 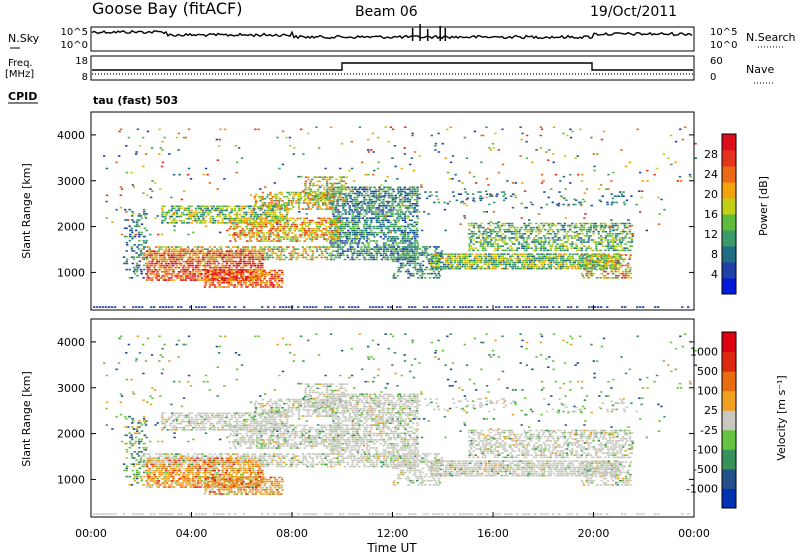 What do you see at coordinates (720, 214) in the screenshot?
I see `power-colorbar: 28 24 20 16 12 8 4` at bounding box center [720, 214].